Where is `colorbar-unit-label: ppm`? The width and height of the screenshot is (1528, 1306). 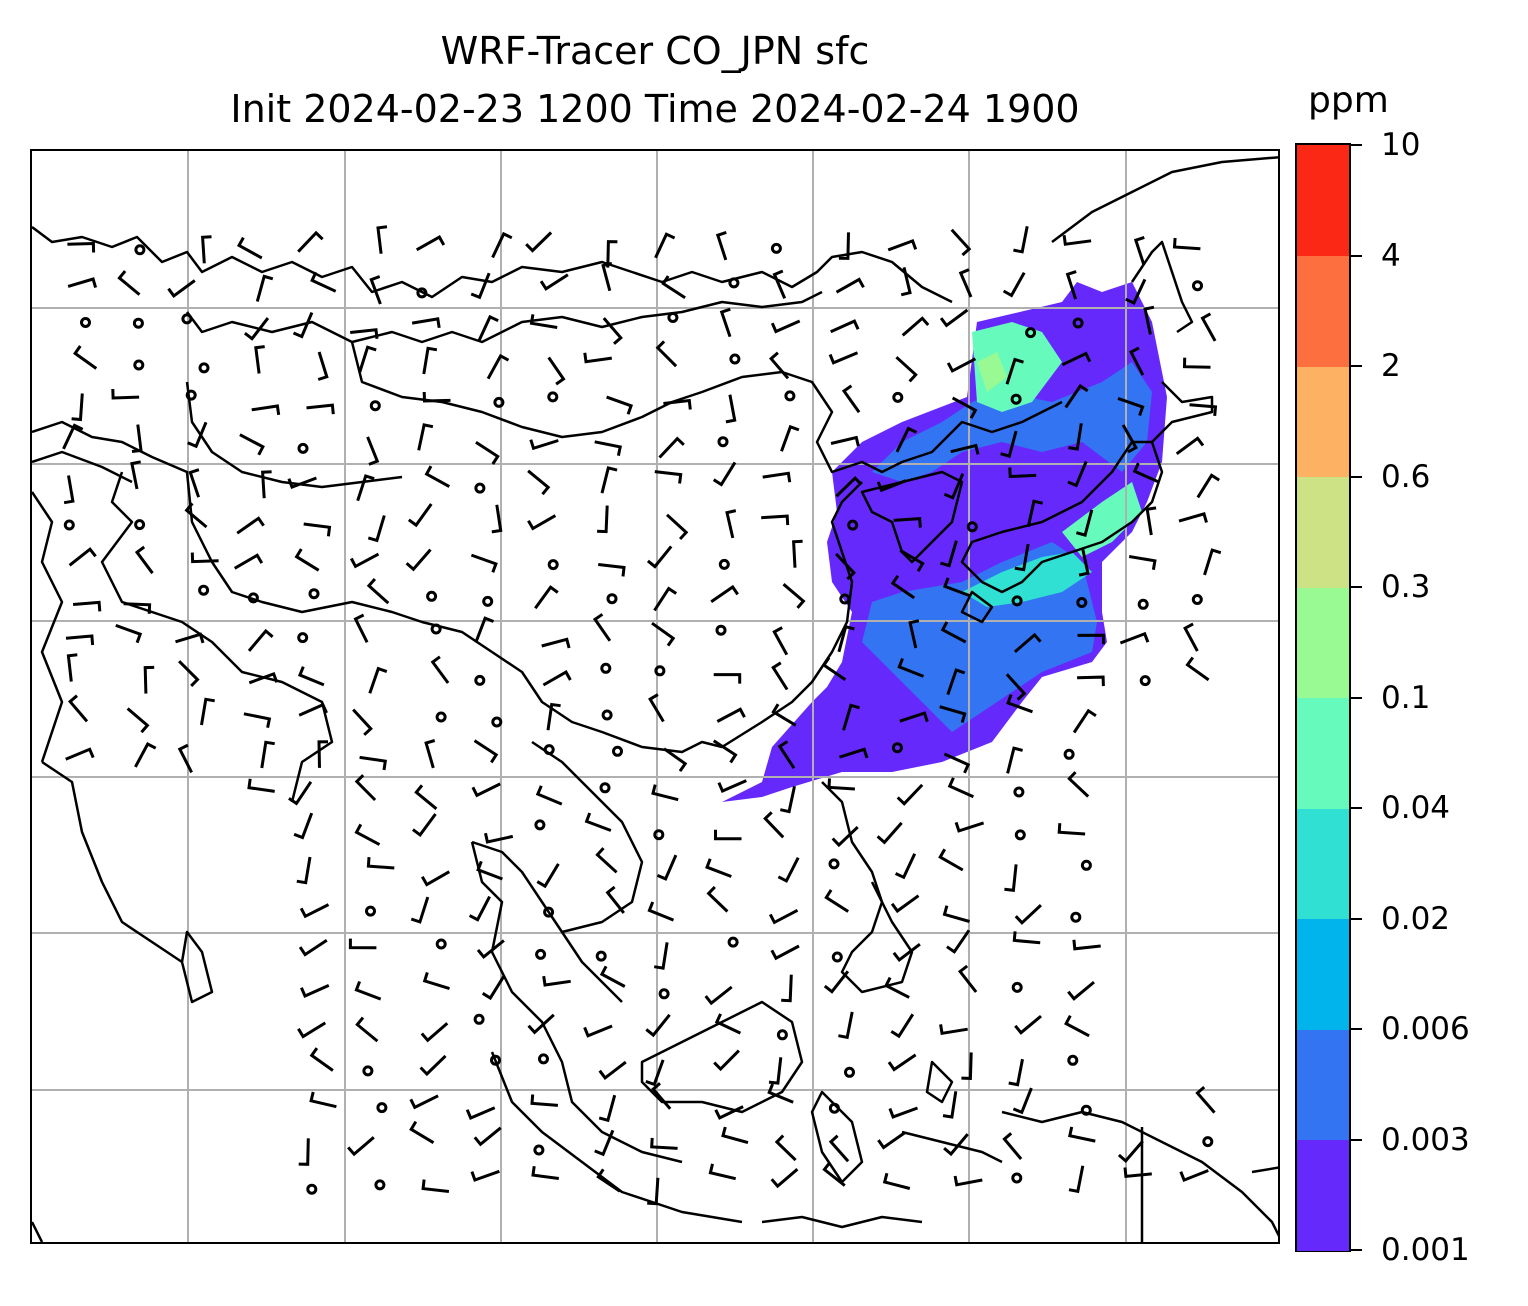
colorbar-unit-label: ppm is located at coordinates (1348, 100).